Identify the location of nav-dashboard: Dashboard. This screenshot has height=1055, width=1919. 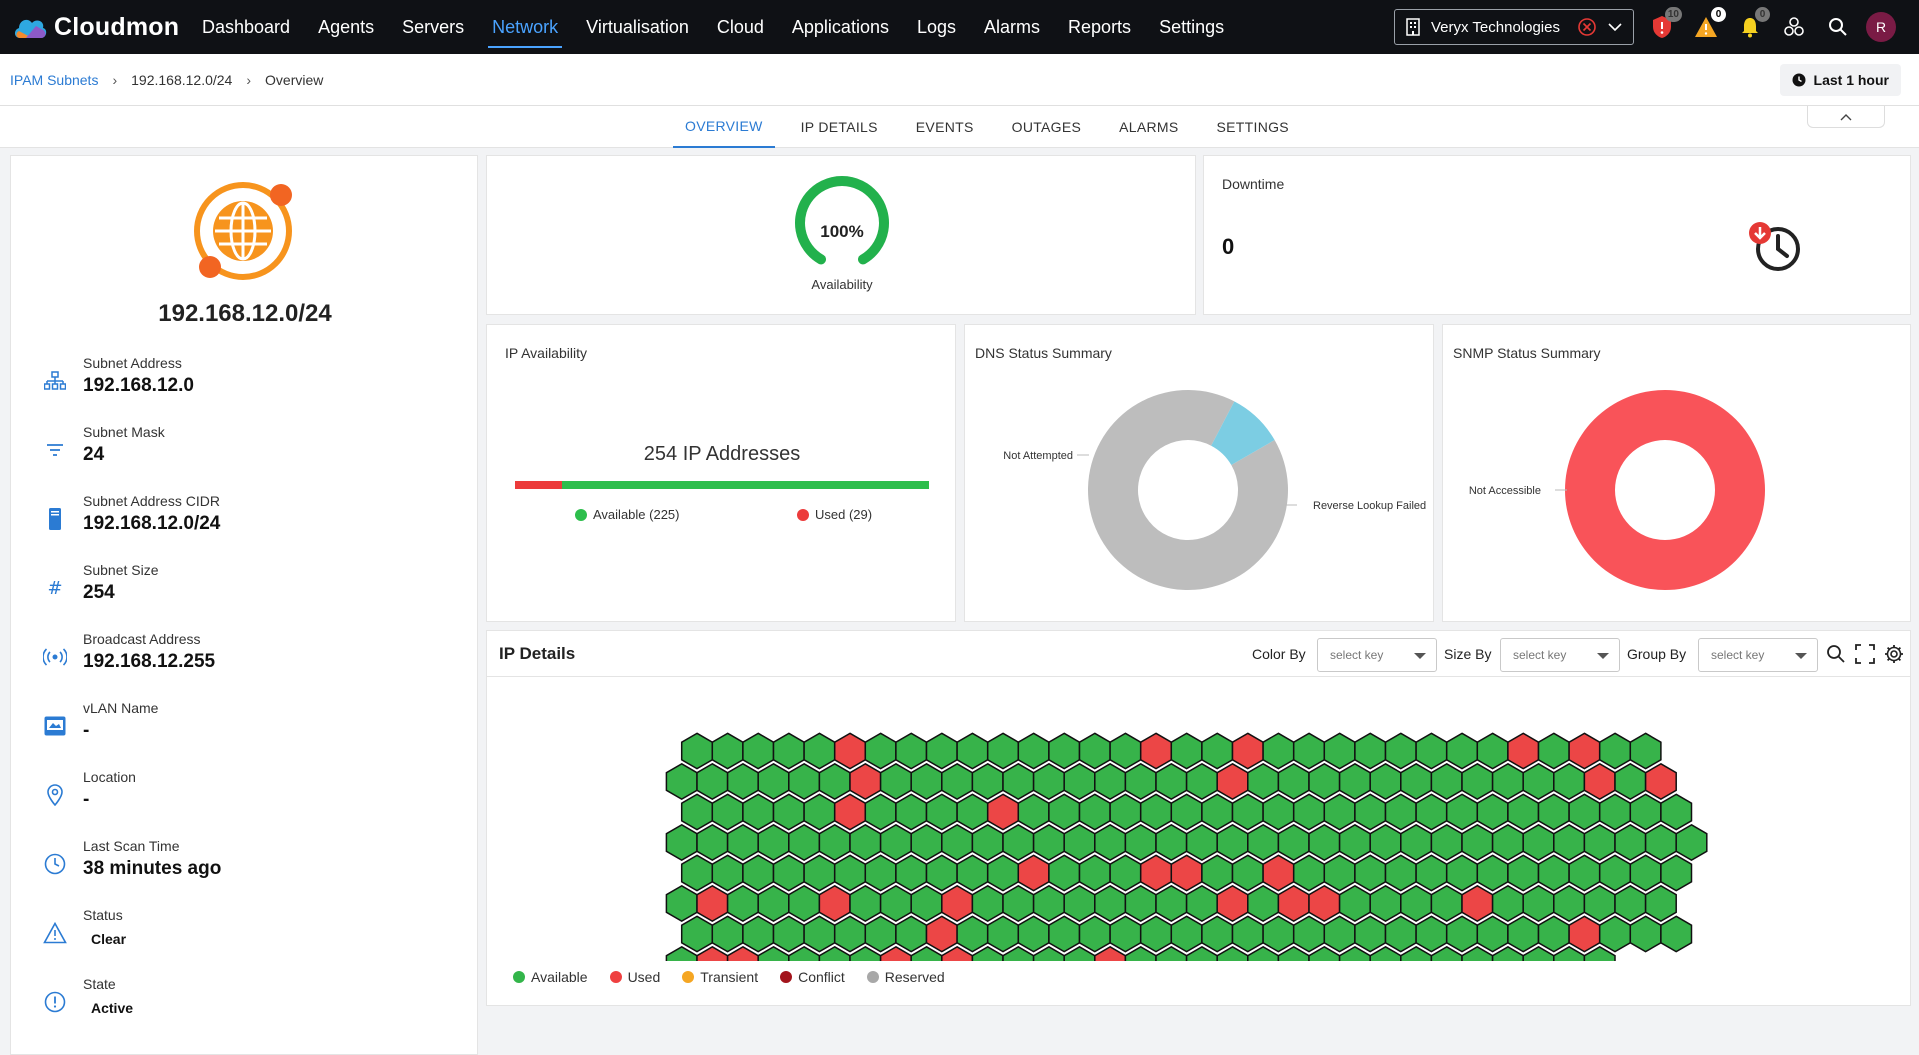
(246, 26).